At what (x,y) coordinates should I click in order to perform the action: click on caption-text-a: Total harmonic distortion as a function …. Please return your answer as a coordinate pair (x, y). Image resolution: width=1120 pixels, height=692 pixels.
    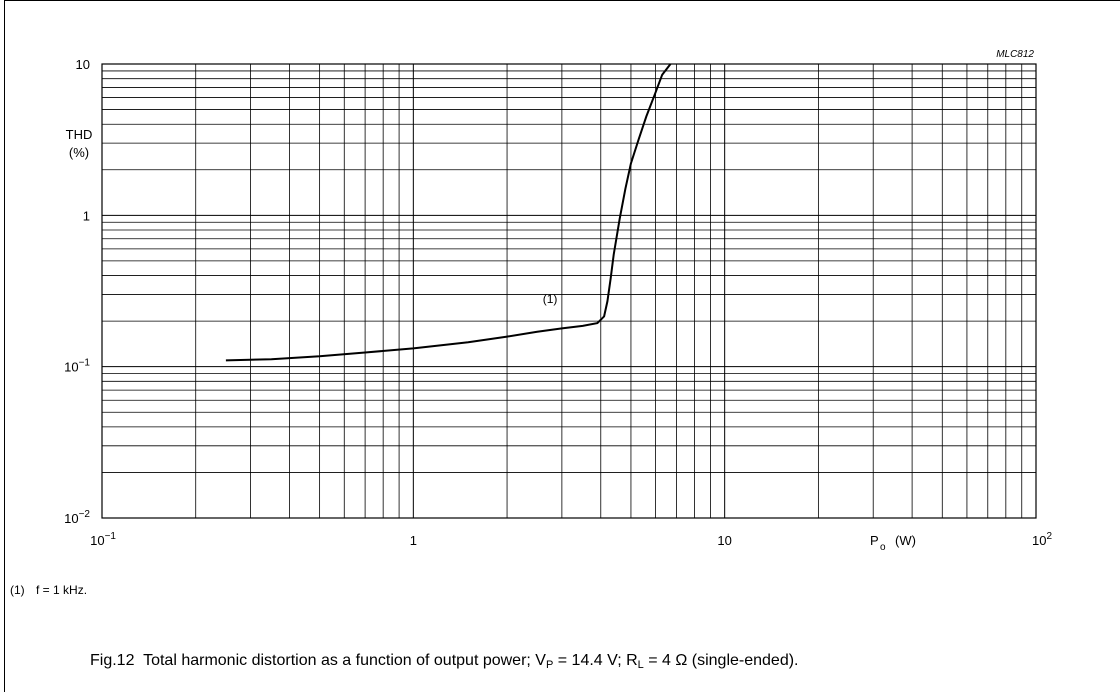
    Looking at the image, I should click on (344, 660).